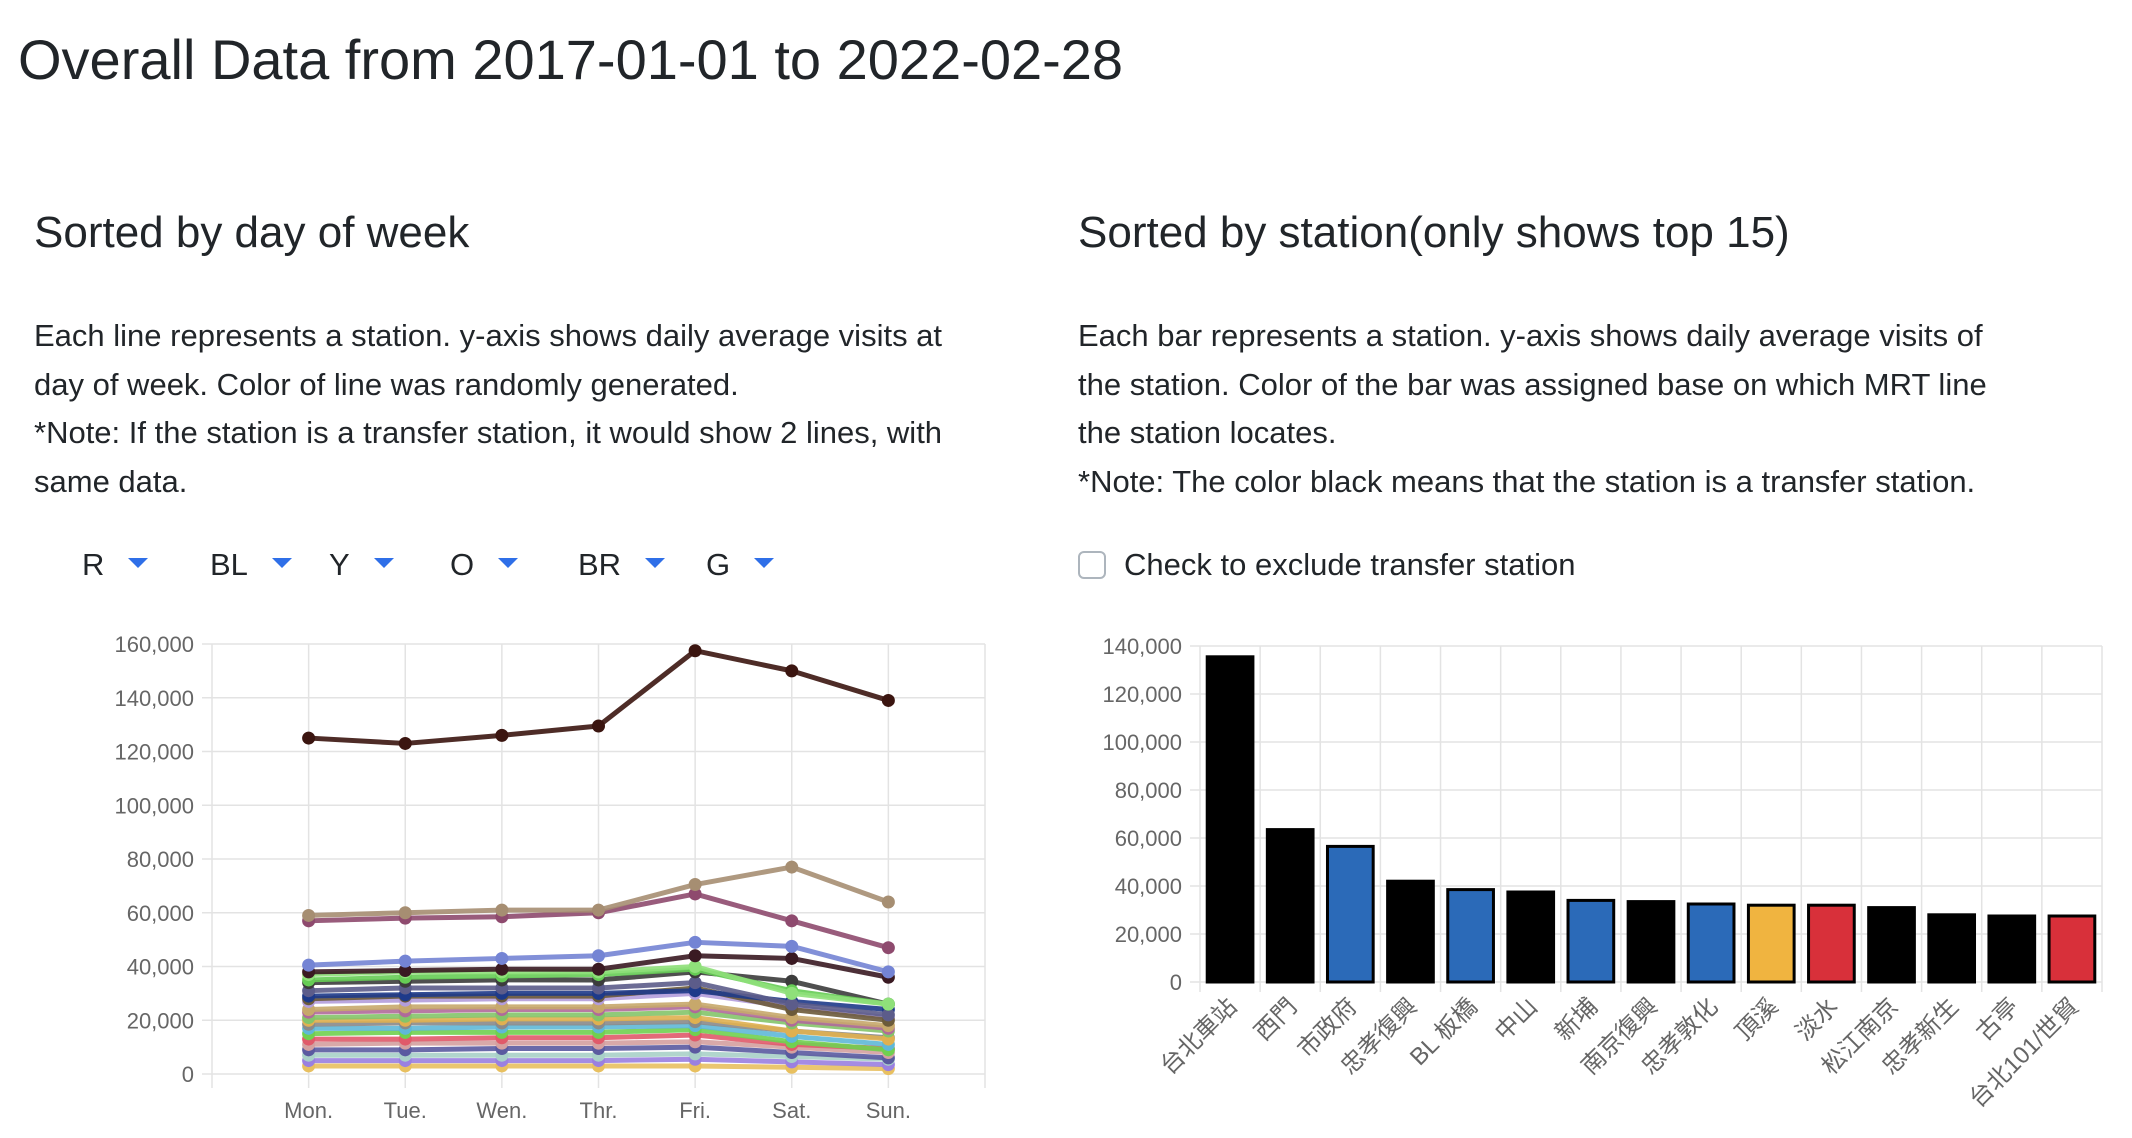 This screenshot has height=1138, width=2132. What do you see at coordinates (740, 565) in the screenshot?
I see `filter-dropdown-g: G` at bounding box center [740, 565].